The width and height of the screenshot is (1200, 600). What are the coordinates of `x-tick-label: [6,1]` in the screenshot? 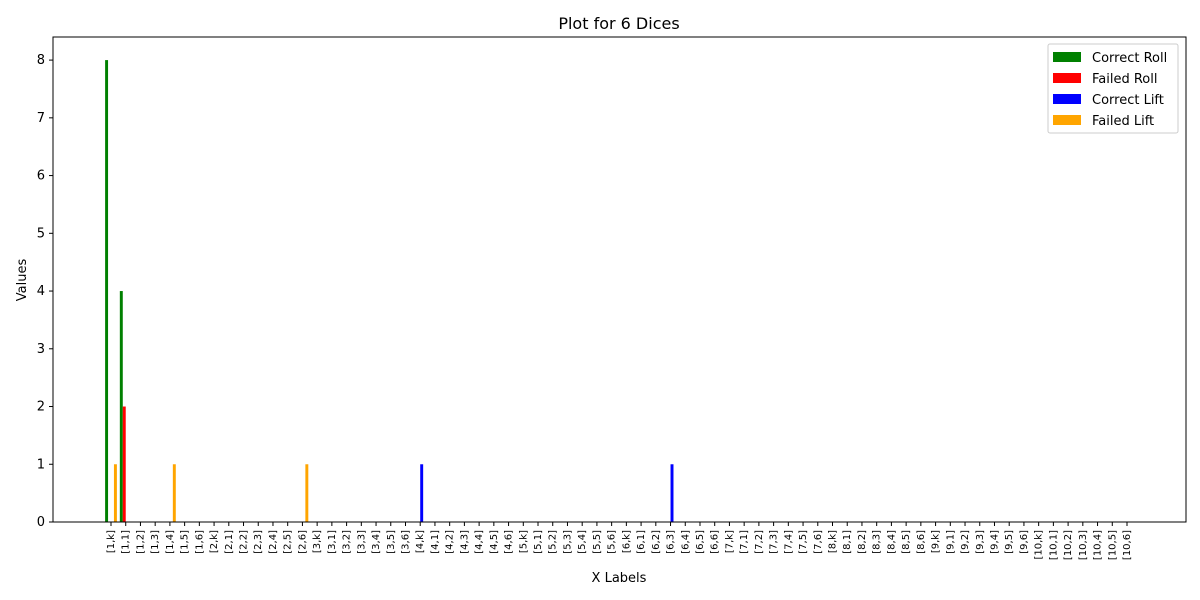 It's located at (641, 542).